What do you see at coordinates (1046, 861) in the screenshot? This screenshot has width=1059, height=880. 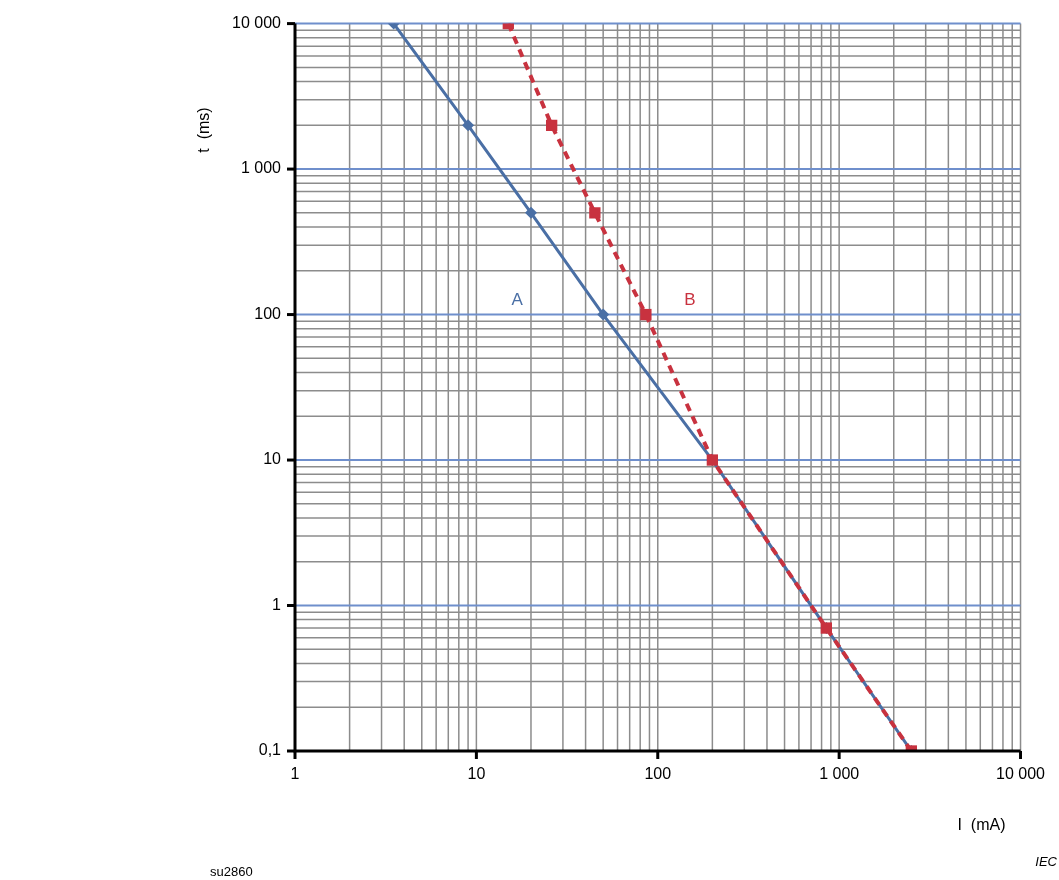 I see `text: IEC` at bounding box center [1046, 861].